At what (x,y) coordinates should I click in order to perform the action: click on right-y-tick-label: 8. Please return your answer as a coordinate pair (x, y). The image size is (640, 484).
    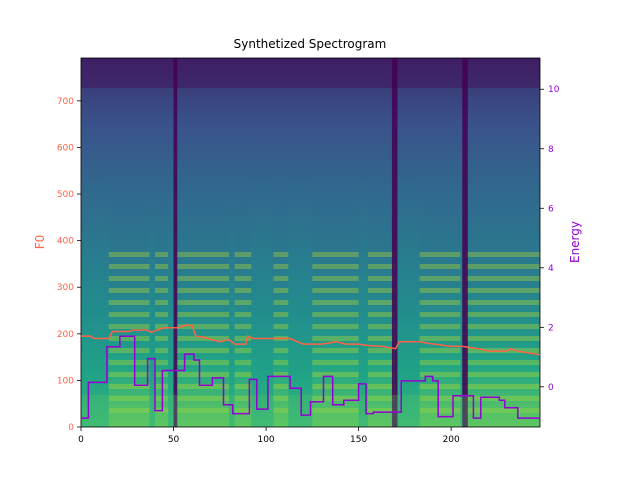
    Looking at the image, I should click on (551, 150).